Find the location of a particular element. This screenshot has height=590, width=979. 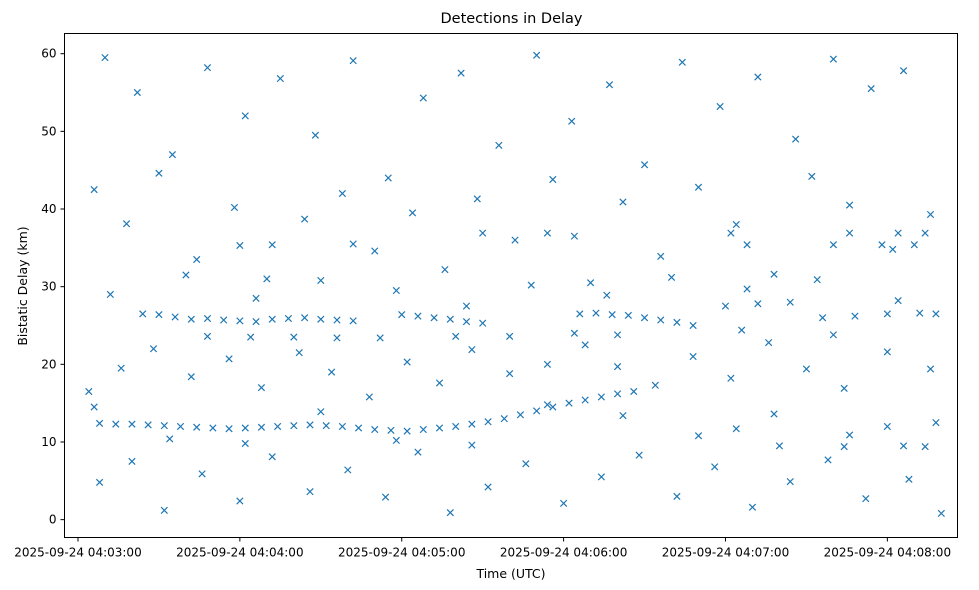

x-tick-label: 2025-09-24 04:03:00 is located at coordinates (77, 553).